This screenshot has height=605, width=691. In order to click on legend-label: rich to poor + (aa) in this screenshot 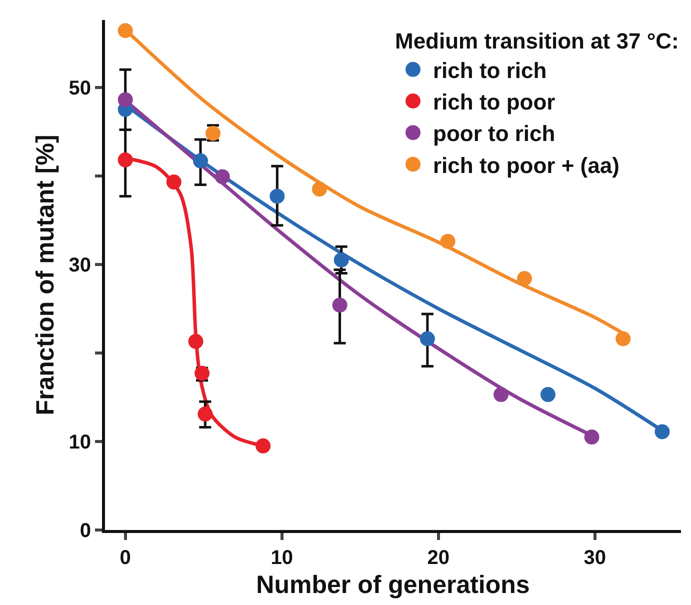, I will do `click(526, 165)`.